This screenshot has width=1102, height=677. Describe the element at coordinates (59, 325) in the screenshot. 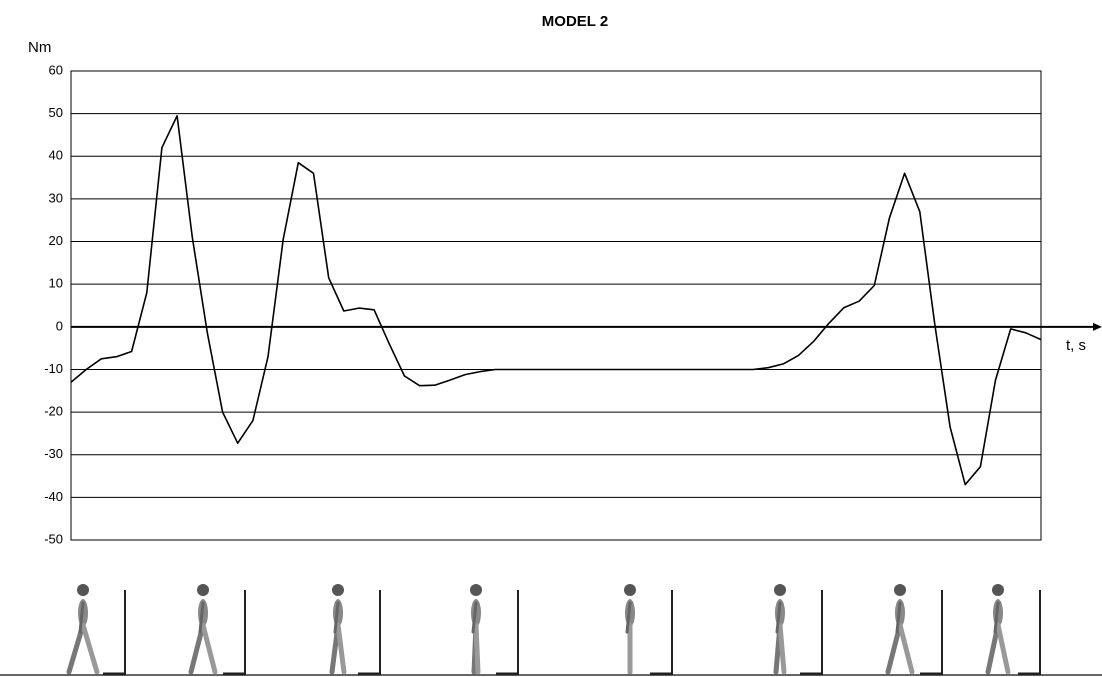

I see `y-tick-label: 0` at that location.